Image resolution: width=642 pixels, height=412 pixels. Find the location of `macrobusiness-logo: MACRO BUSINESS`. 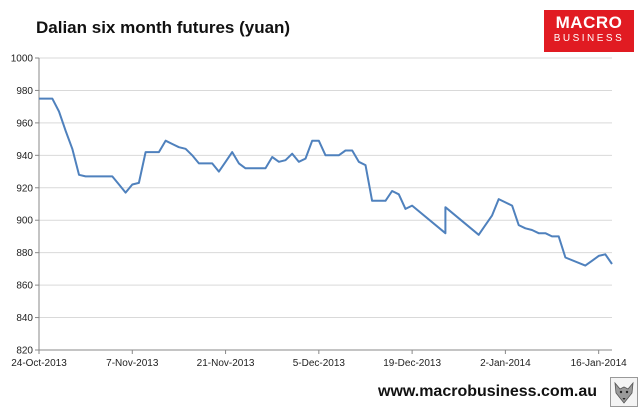

macrobusiness-logo: MACRO BUSINESS is located at coordinates (589, 31).